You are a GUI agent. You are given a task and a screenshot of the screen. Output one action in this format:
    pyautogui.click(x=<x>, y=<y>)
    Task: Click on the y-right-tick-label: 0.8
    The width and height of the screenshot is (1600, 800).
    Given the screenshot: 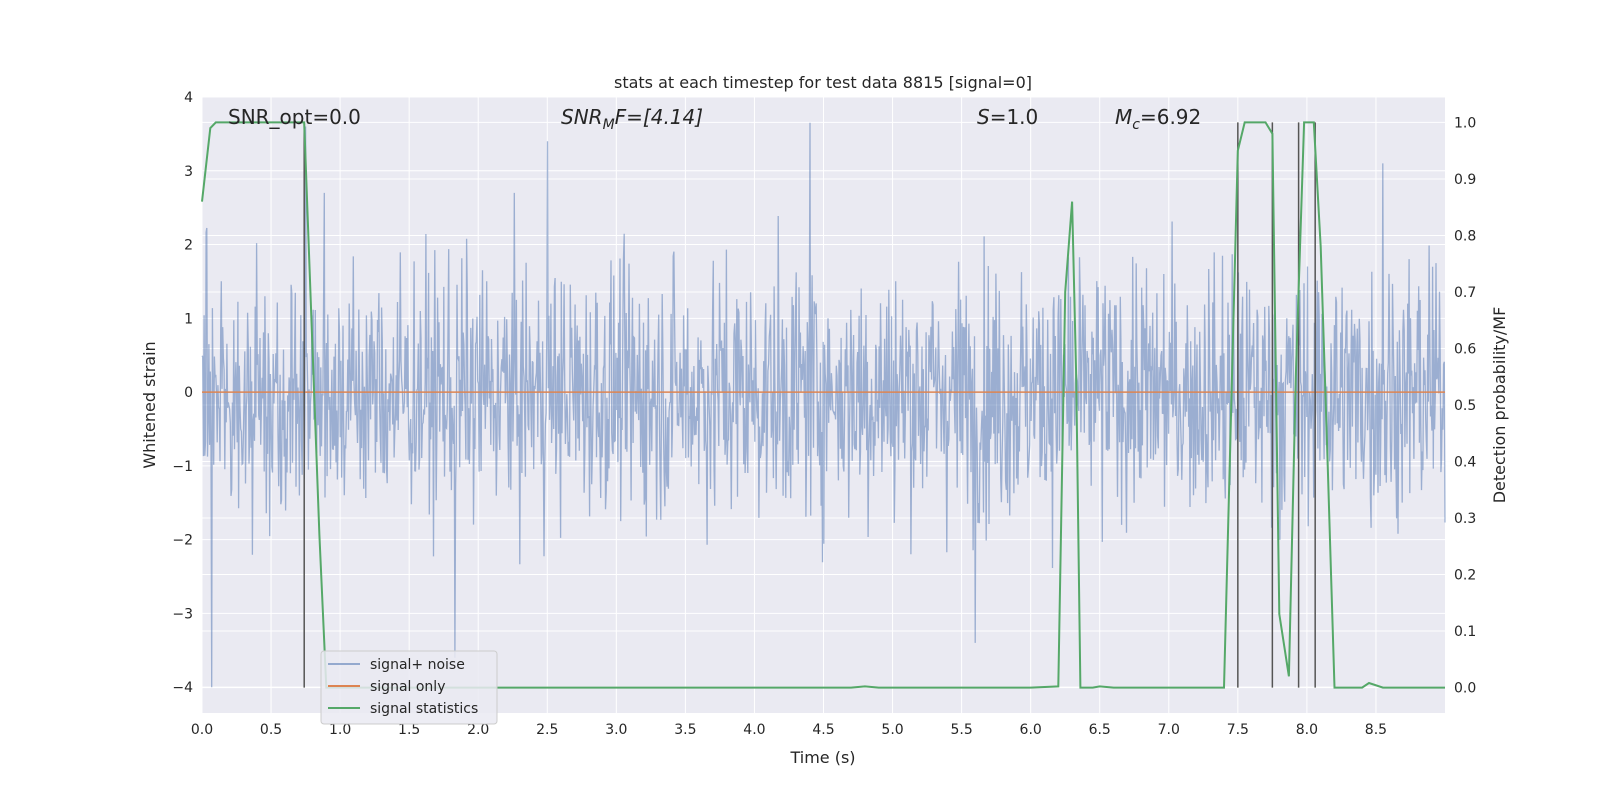 What is the action you would take?
    pyautogui.click(x=1465, y=236)
    